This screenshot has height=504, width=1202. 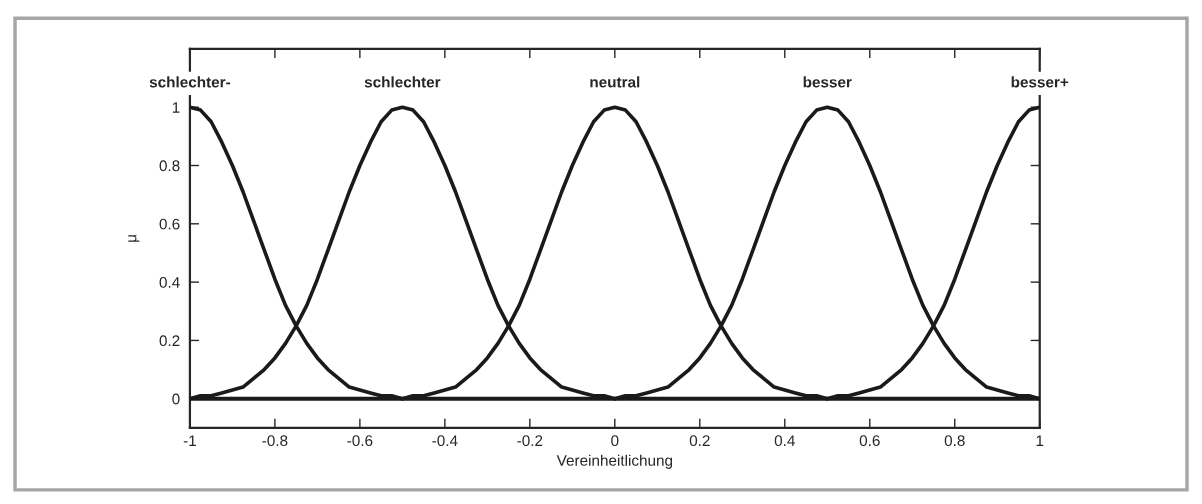 What do you see at coordinates (169, 224) in the screenshot?
I see `y-tick-label: 0.6` at bounding box center [169, 224].